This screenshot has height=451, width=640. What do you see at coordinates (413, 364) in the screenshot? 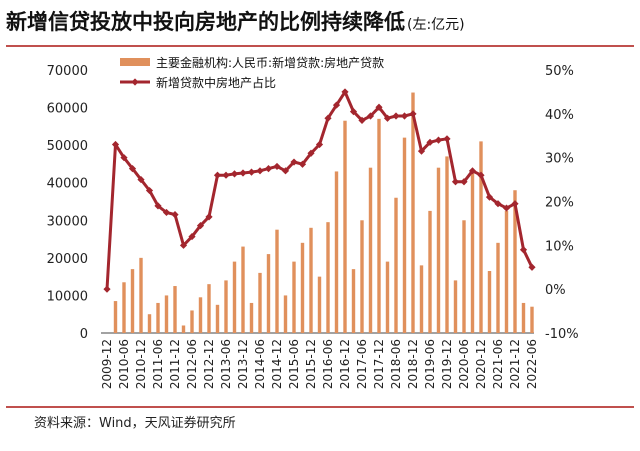
I see `x-tick-label: 2018-12` at bounding box center [413, 364].